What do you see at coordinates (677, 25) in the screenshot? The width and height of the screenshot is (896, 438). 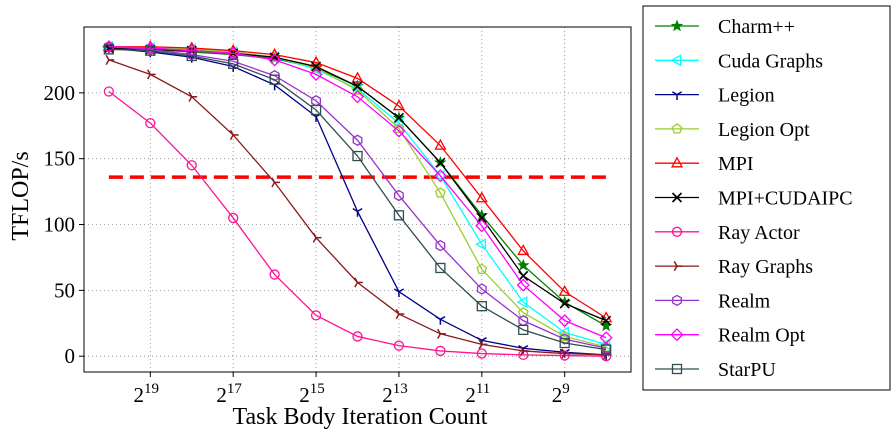 I see `marker-star` at bounding box center [677, 25].